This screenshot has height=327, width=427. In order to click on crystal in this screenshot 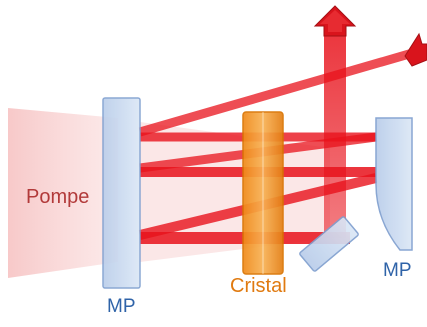, I will do `click(263, 193)`.